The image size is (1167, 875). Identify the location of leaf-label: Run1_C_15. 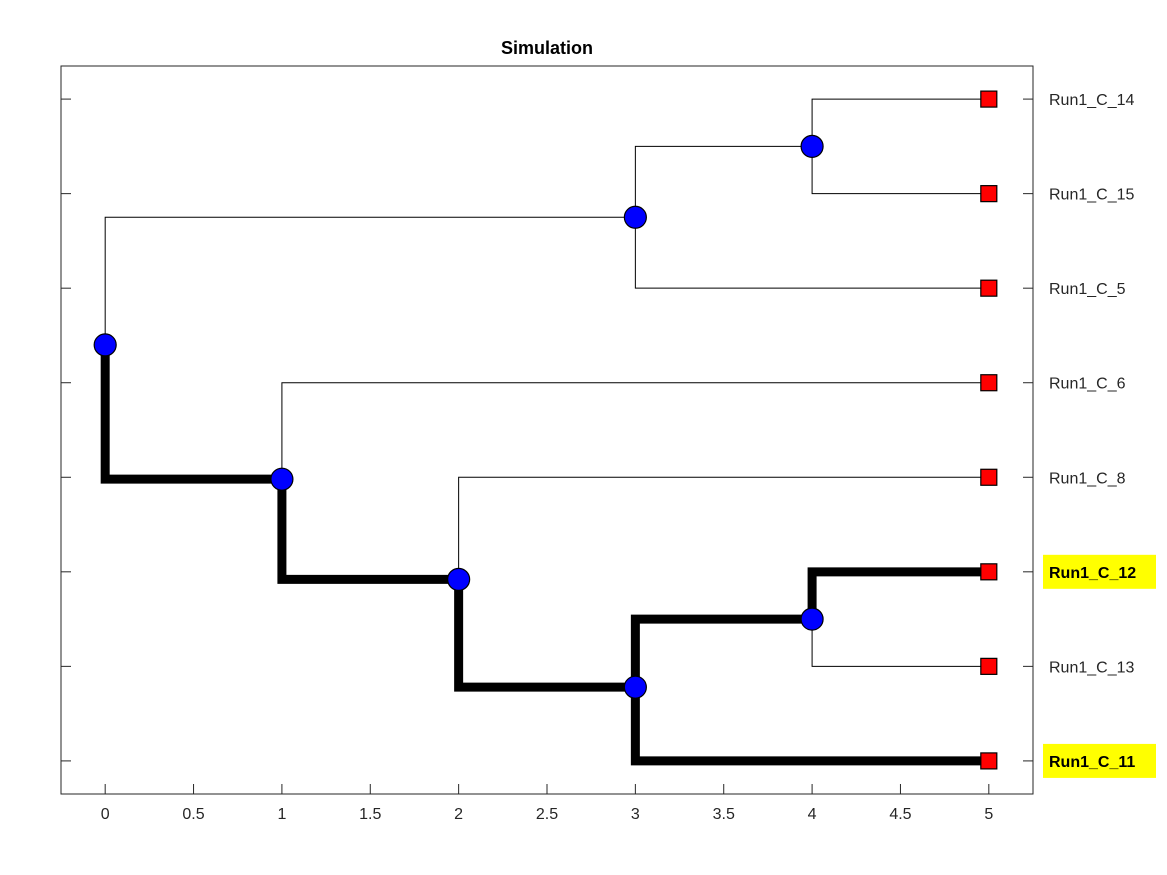
(1092, 195).